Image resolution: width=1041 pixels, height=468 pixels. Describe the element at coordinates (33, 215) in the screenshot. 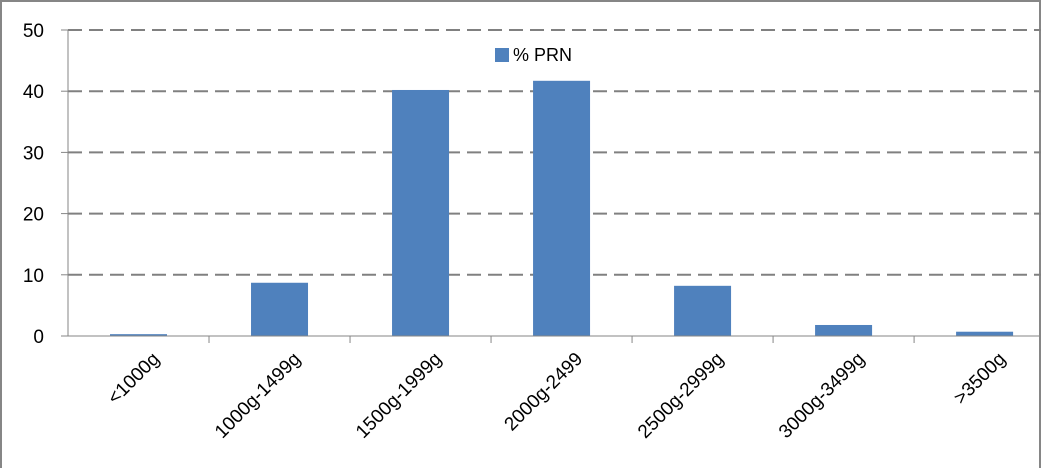

I see `y-tick-label: 20` at that location.